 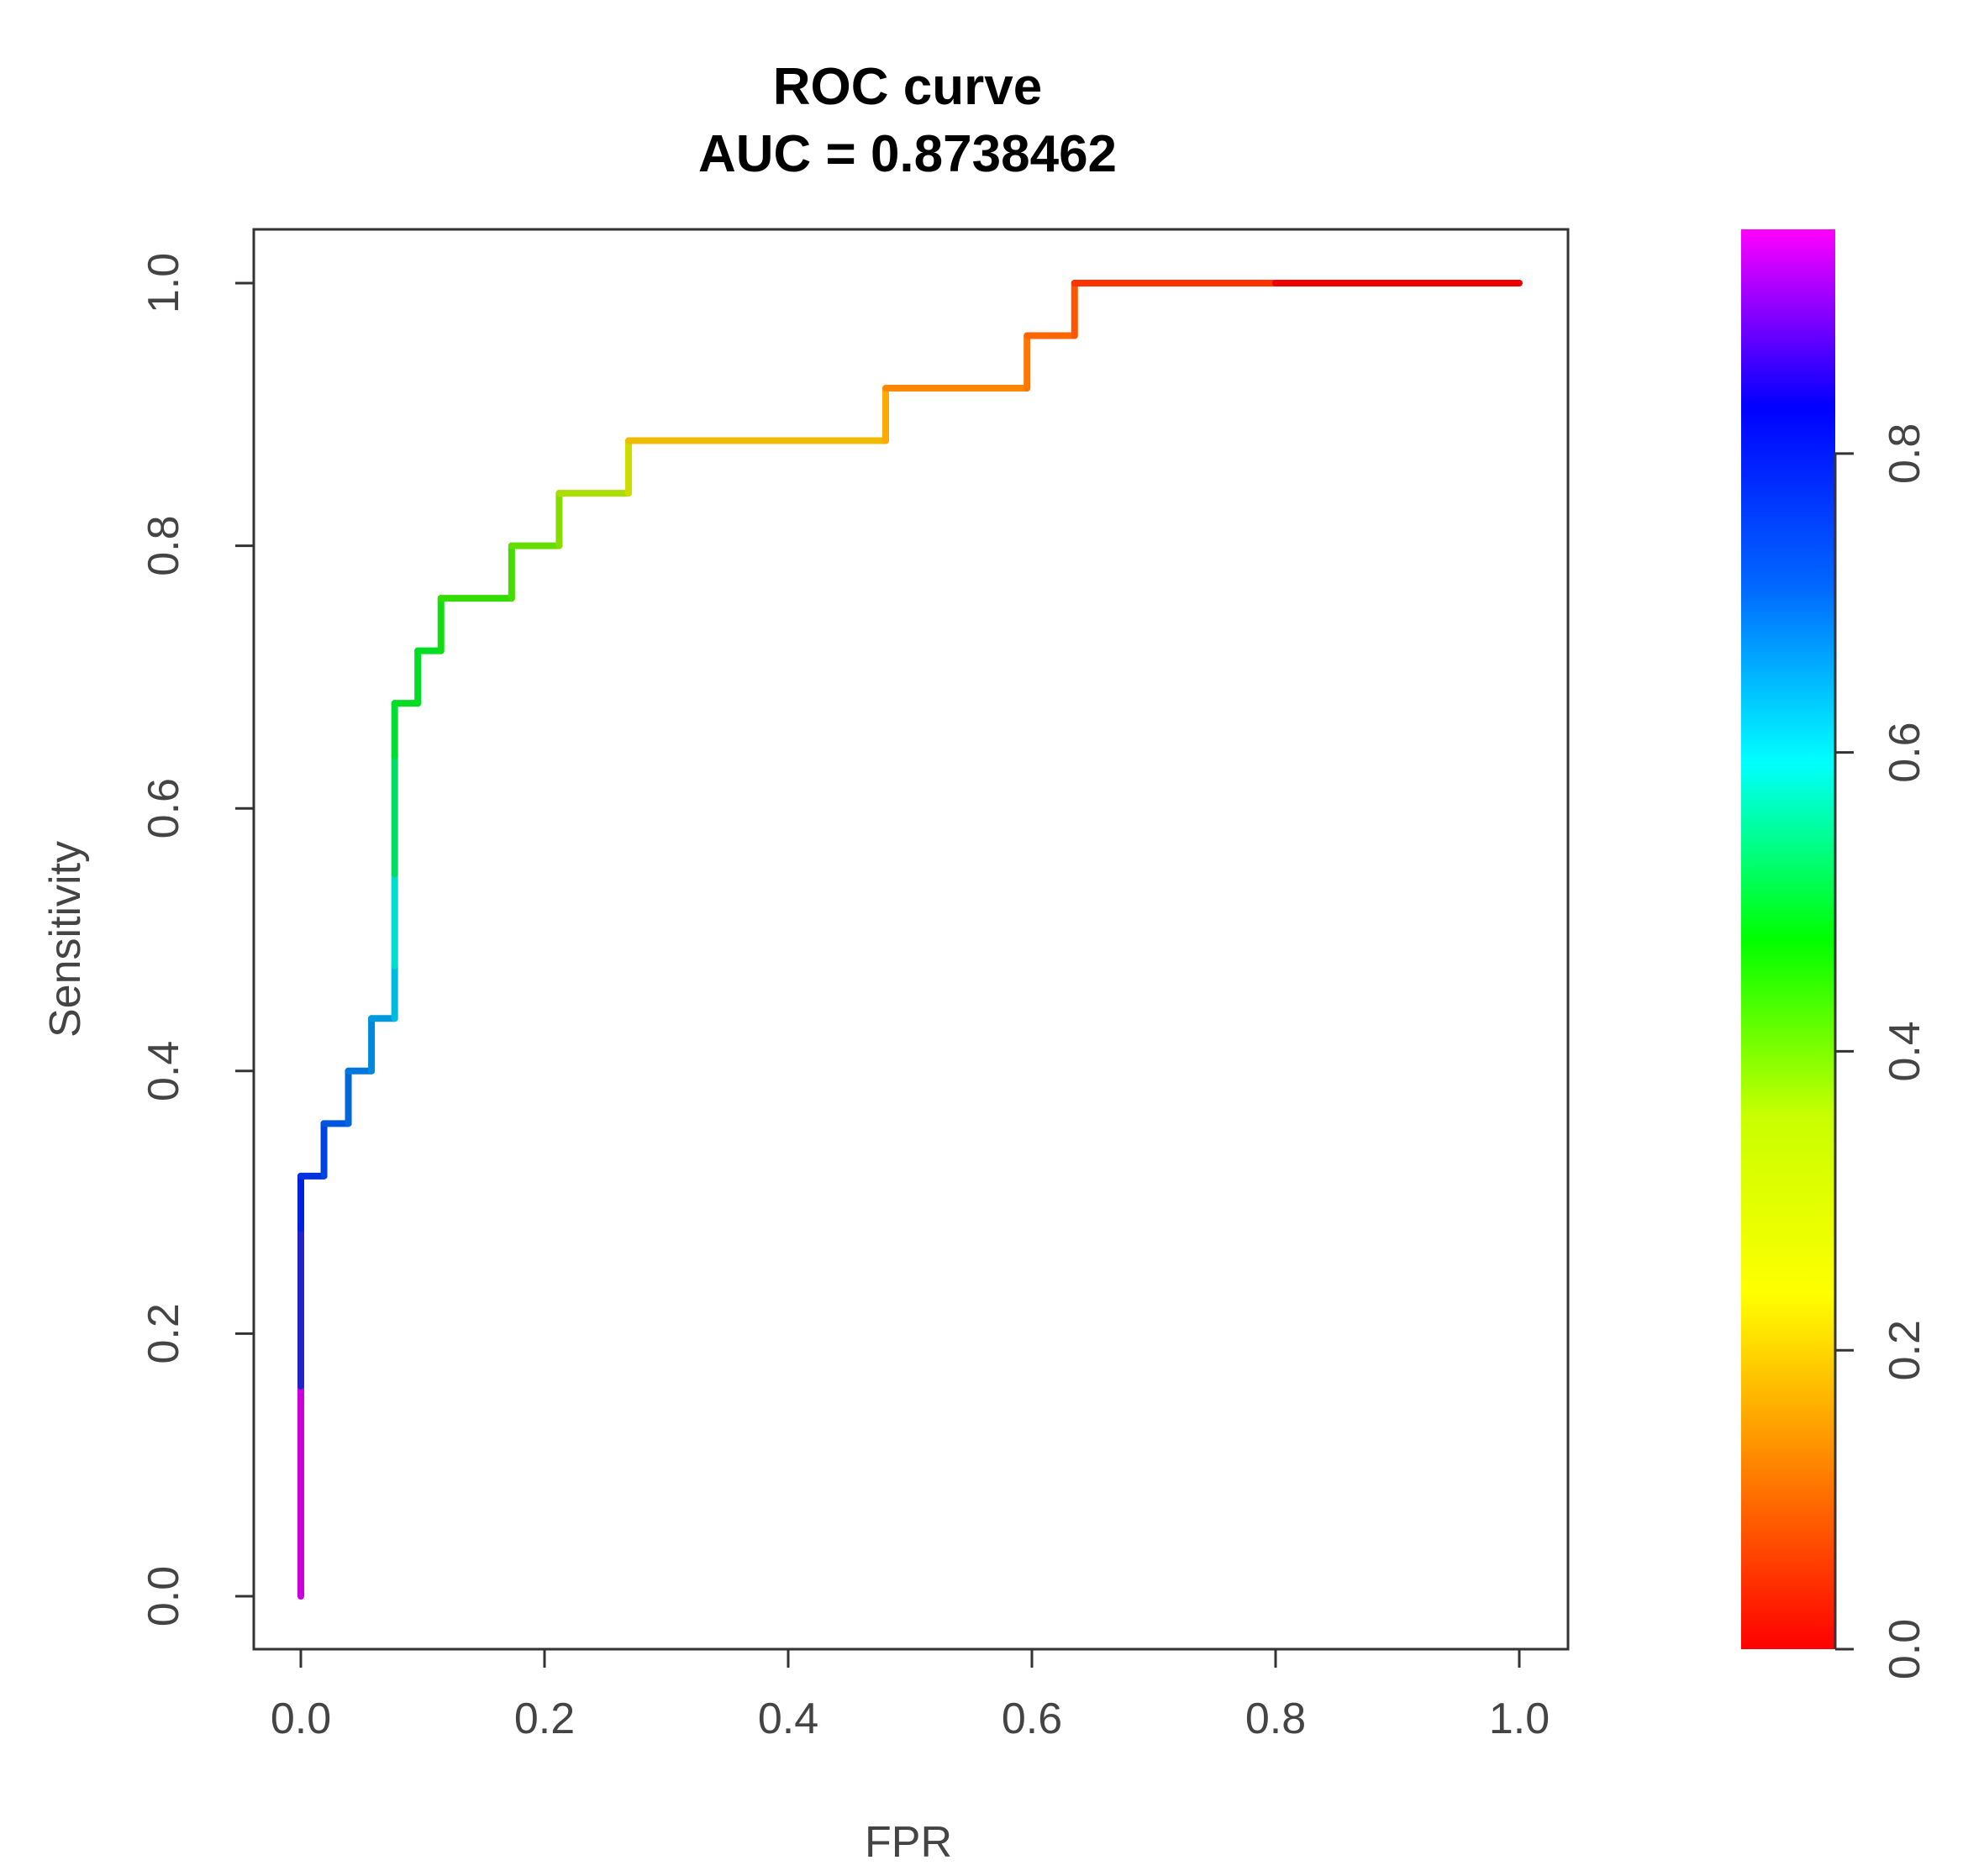 What do you see at coordinates (197, 940) in the screenshot?
I see `y-axis: 0.0 0.2 0.4 0.6 0.8 1.0` at bounding box center [197, 940].